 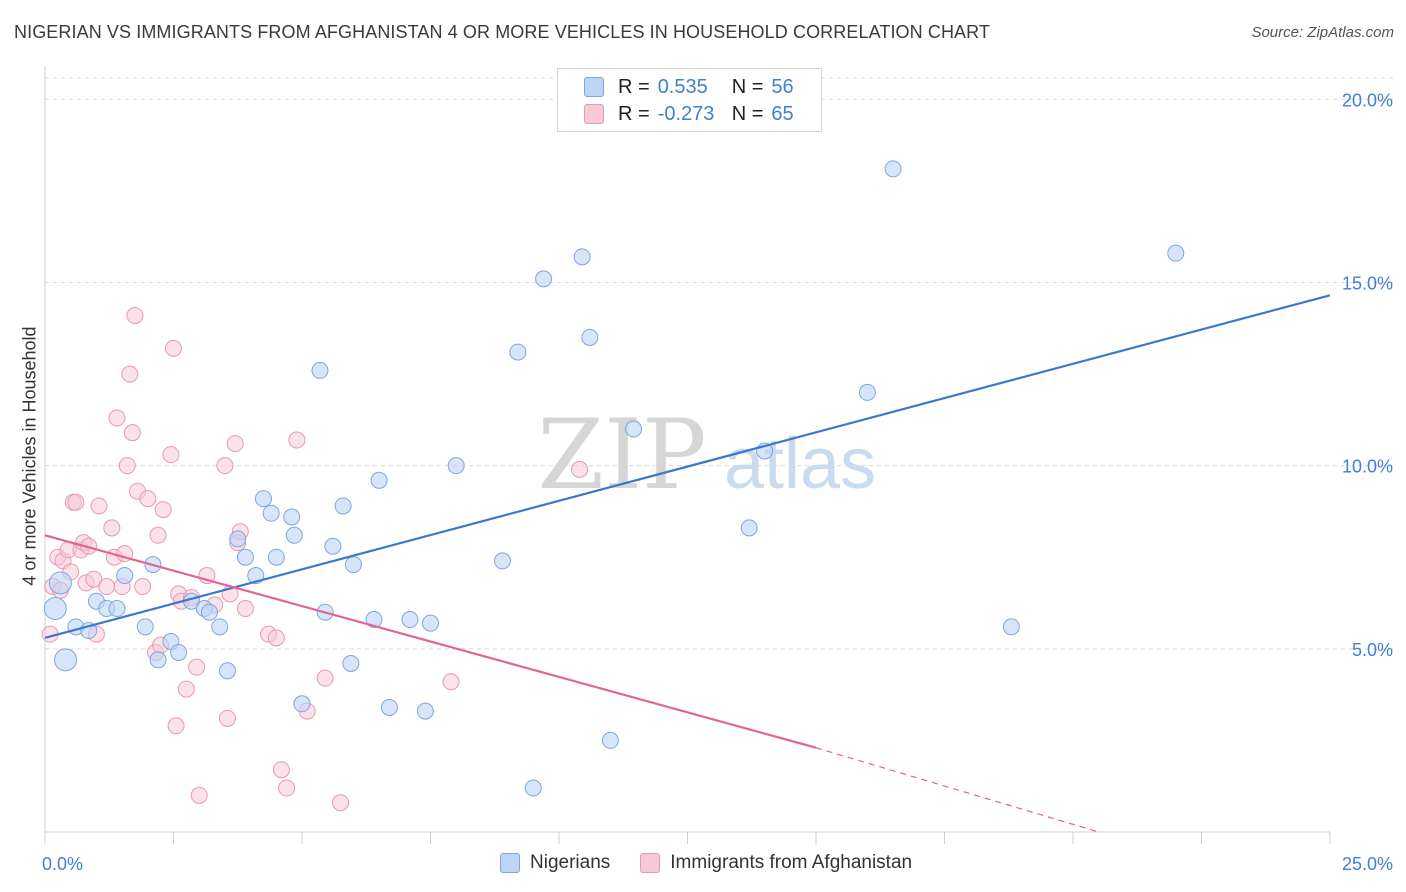 I want to click on y-tick-label: 15.0%, so click(x=1367, y=283).